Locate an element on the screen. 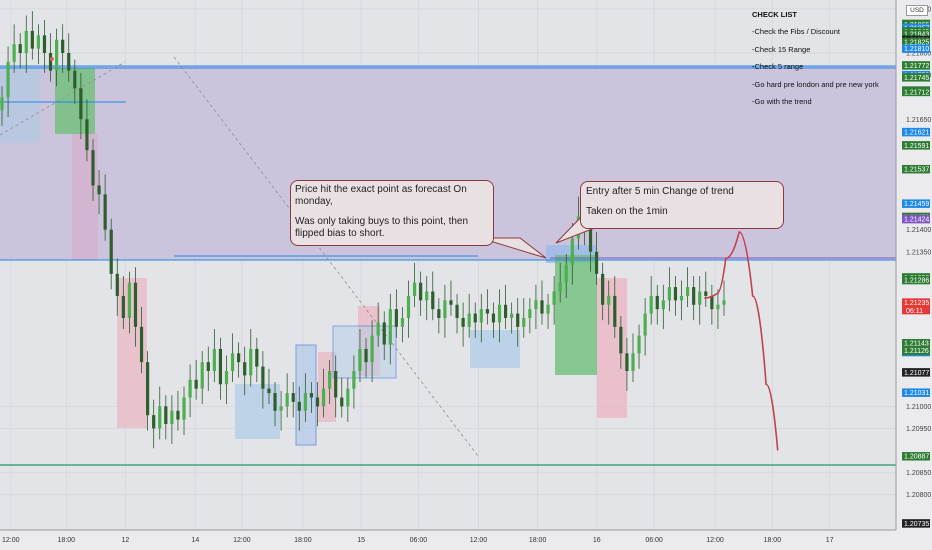  price-tick-label: 1.21650 is located at coordinates (918, 120).